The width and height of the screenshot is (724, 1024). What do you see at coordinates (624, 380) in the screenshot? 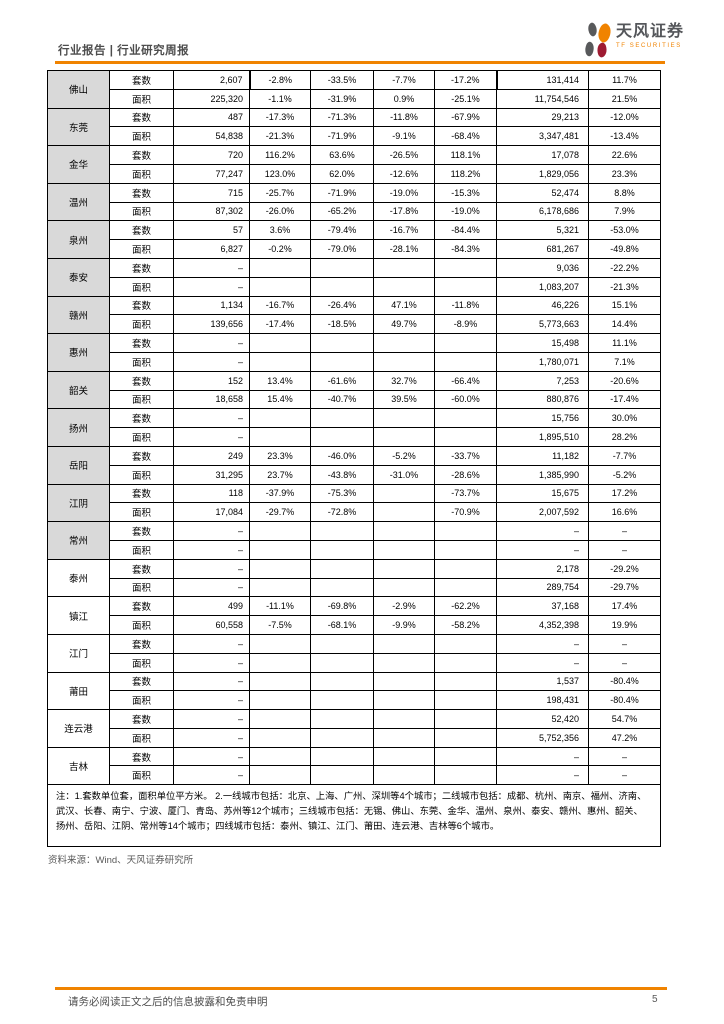
I see `yoy-cell: -20.6%` at bounding box center [624, 380].